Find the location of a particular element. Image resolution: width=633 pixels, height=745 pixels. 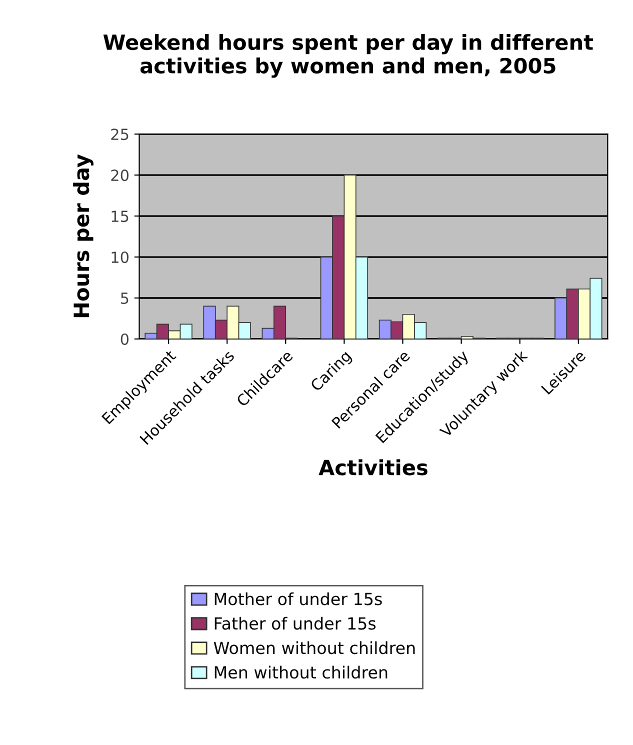

legend-label: Mother of under 15s is located at coordinates (298, 599).